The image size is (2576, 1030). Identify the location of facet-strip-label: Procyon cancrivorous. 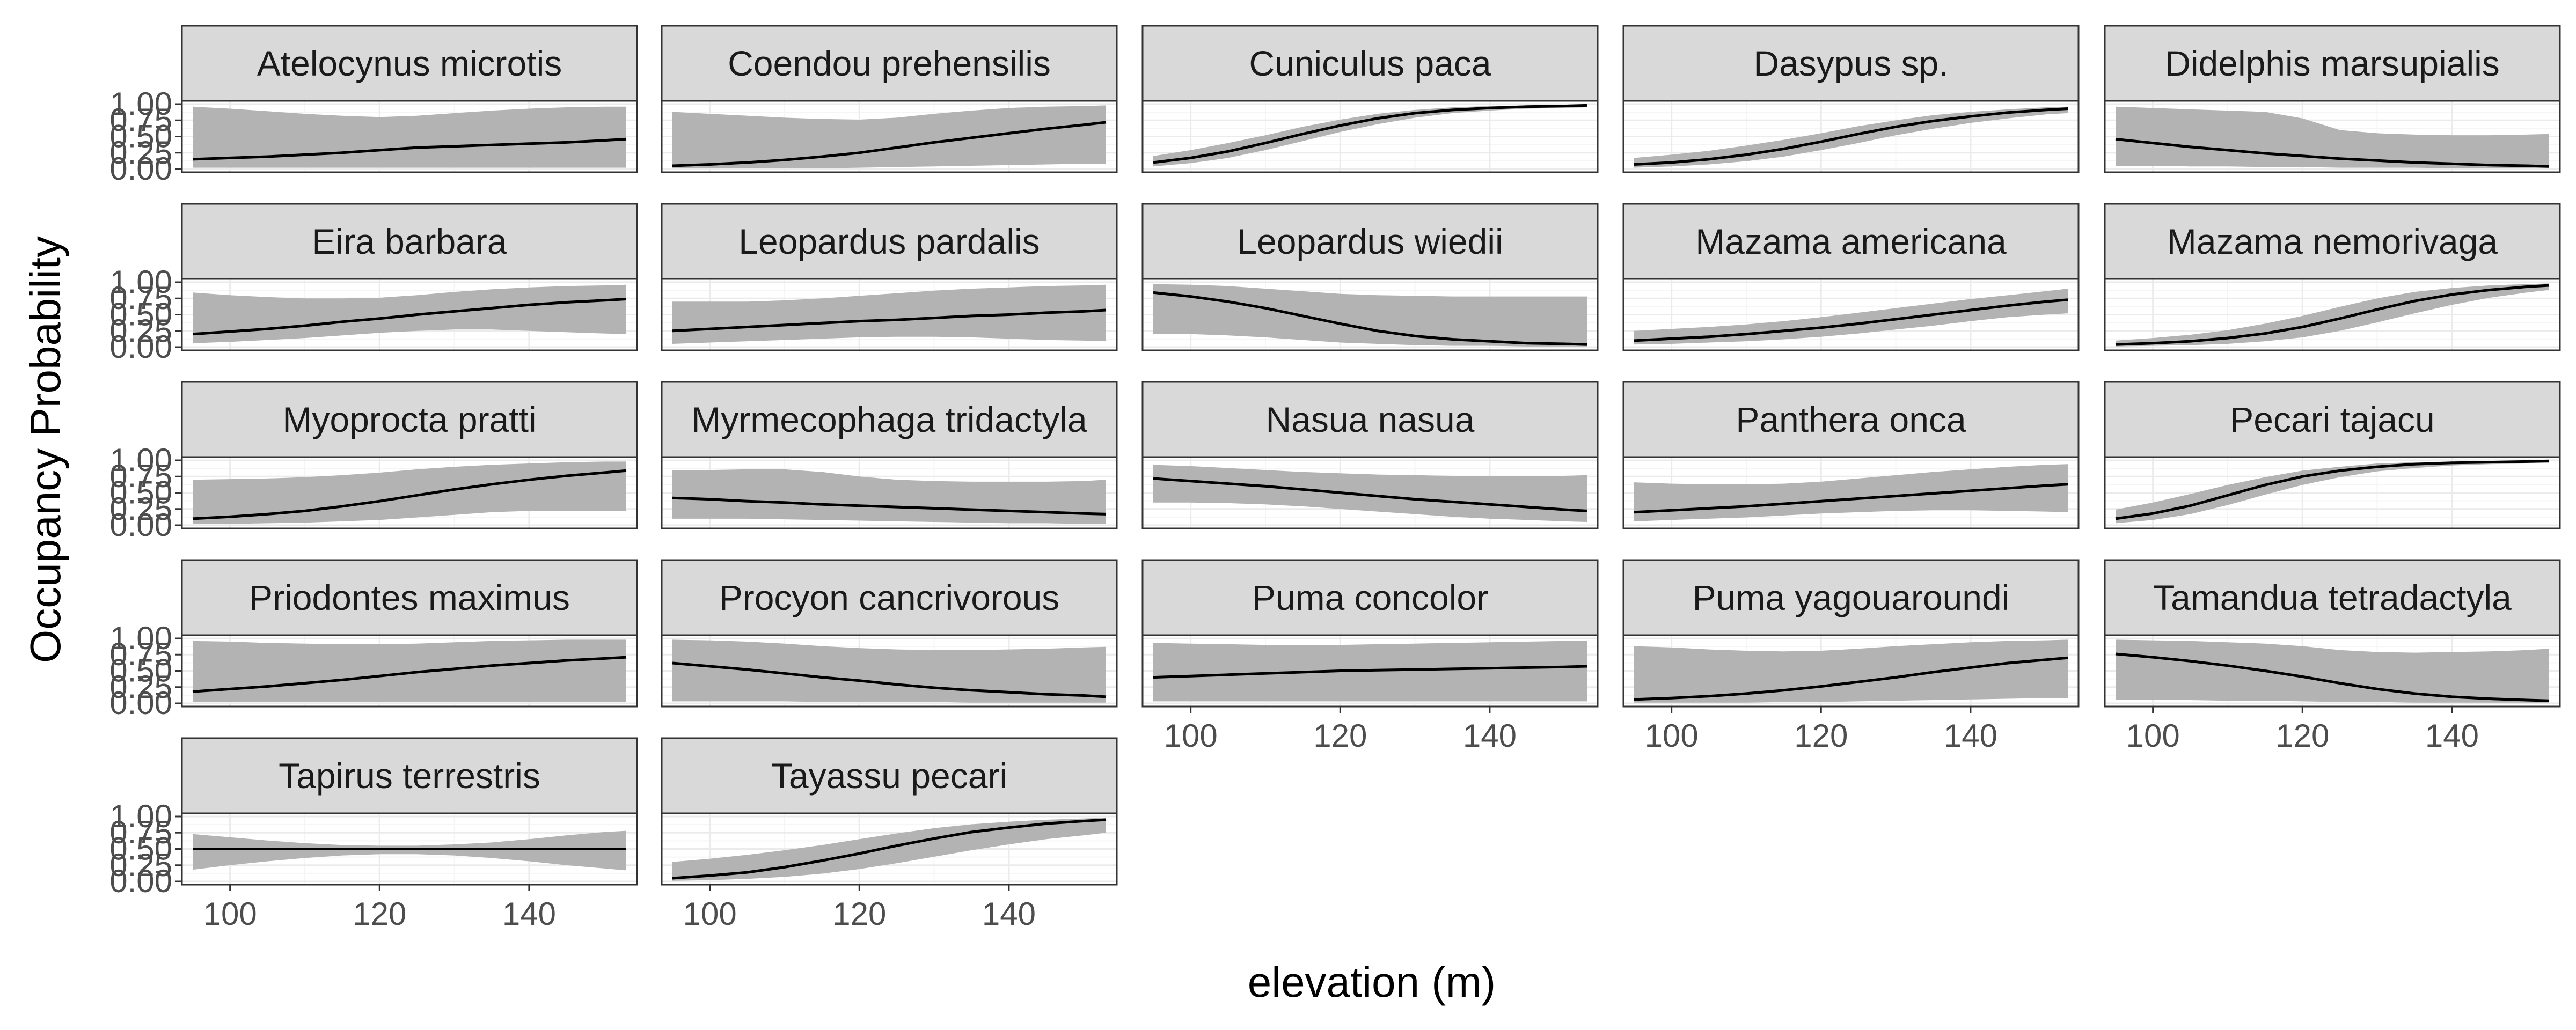
(889, 598).